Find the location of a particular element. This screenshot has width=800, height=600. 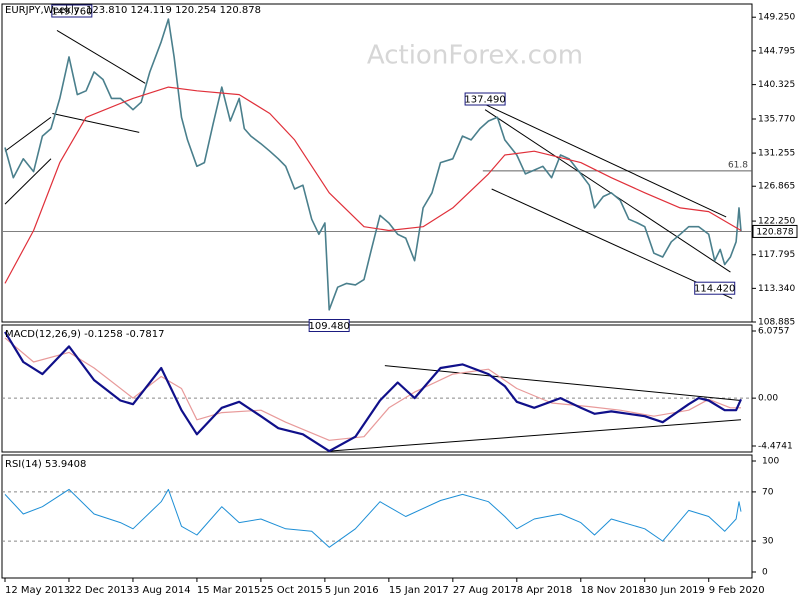

price-tick-label: 126.865 is located at coordinates (776, 187).